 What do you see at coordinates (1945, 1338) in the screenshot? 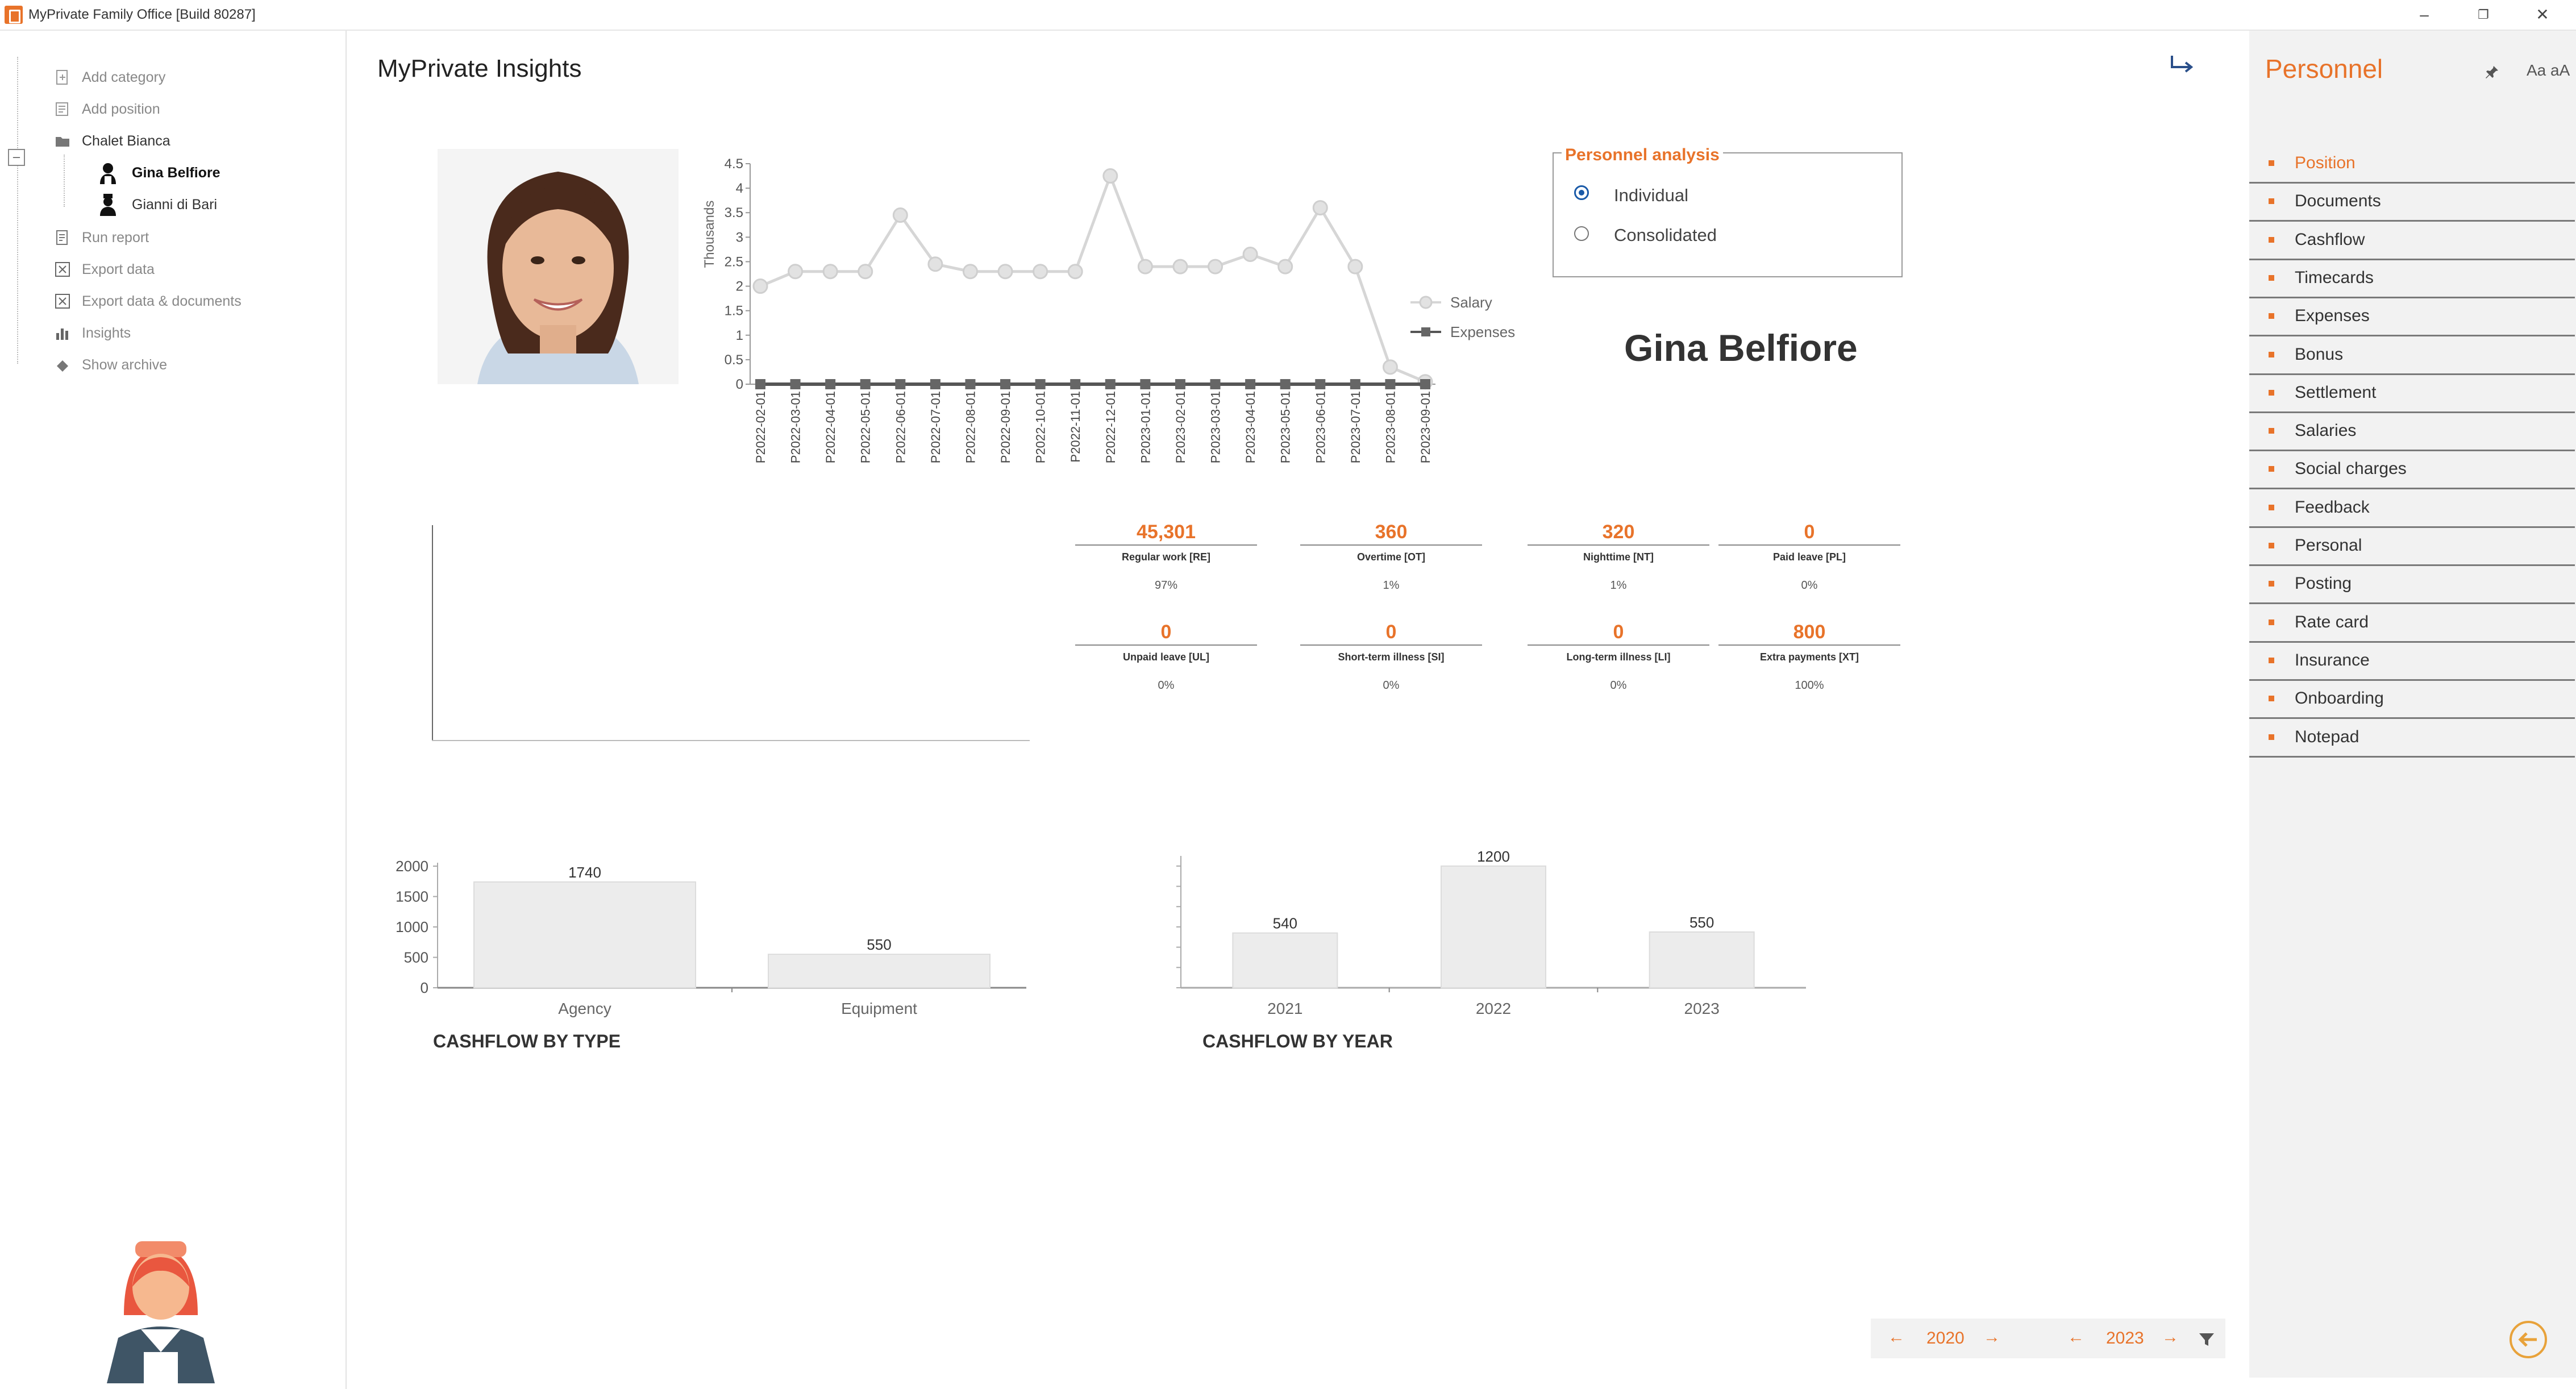
I see `year-from-label: 2020` at bounding box center [1945, 1338].